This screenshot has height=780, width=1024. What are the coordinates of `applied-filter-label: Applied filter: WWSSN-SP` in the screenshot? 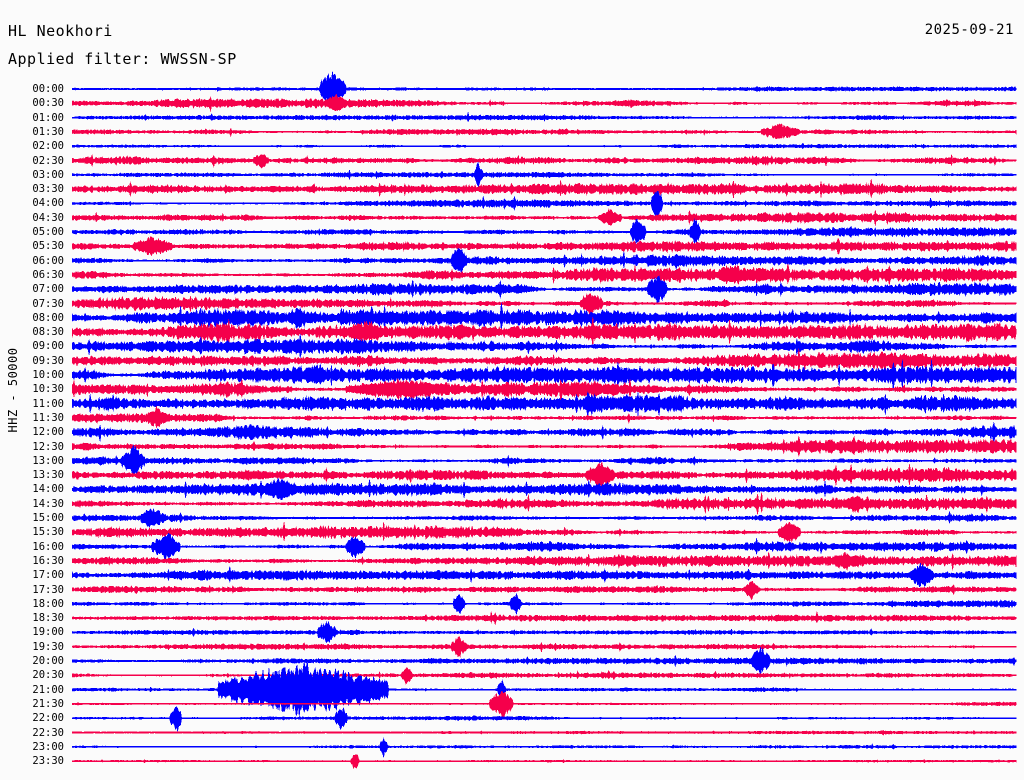 It's located at (122, 59).